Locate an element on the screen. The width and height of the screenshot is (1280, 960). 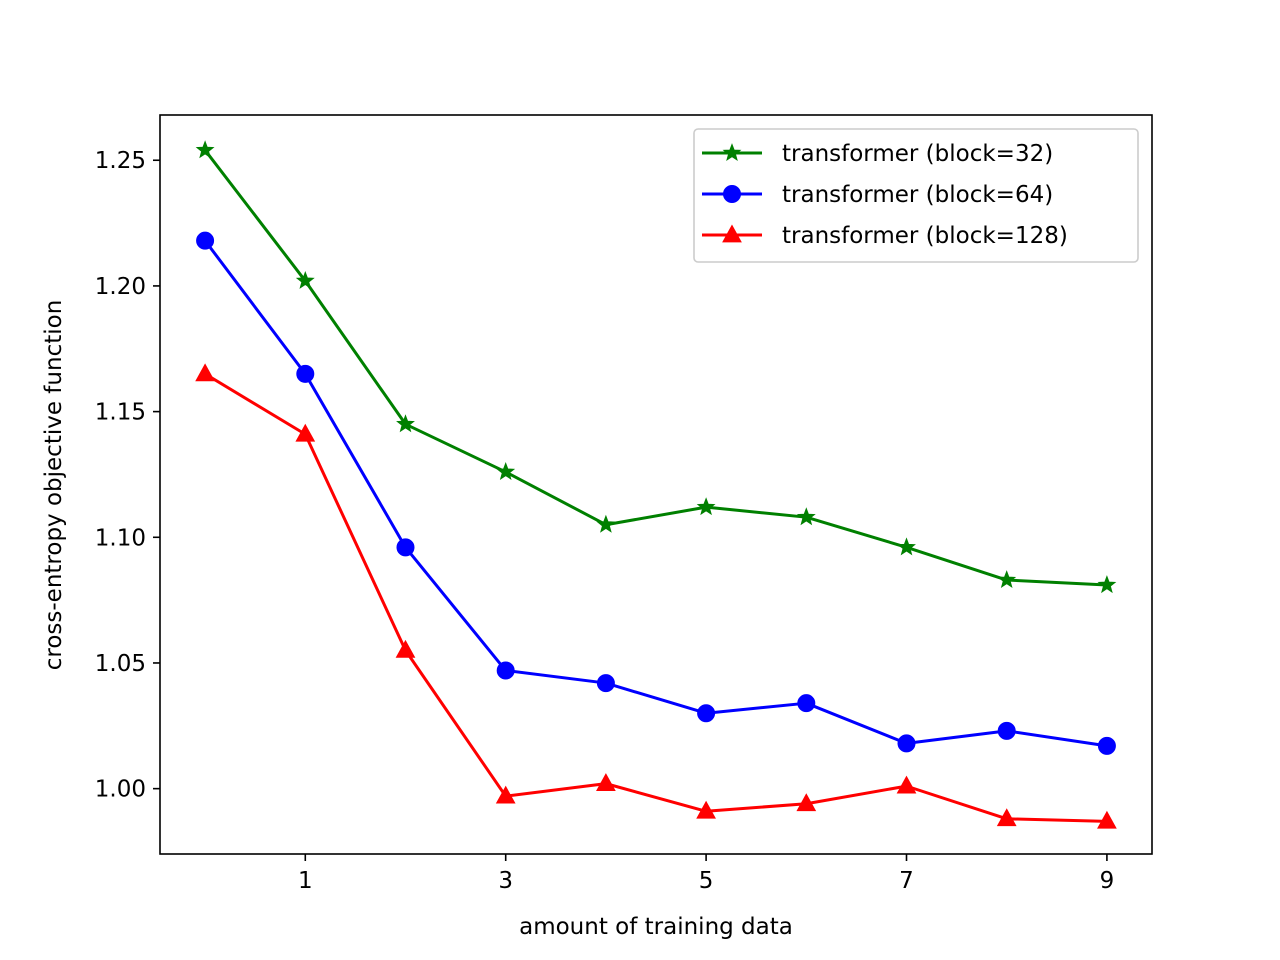
x-tick-label: 3 is located at coordinates (505, 881).